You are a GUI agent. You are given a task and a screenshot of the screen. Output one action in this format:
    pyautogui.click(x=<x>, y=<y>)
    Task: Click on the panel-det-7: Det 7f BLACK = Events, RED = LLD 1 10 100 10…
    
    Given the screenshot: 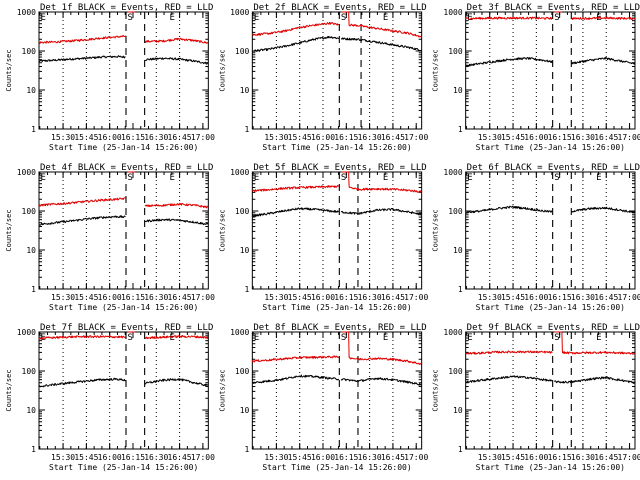 What is the action you would take?
    pyautogui.click(x=110, y=397)
    